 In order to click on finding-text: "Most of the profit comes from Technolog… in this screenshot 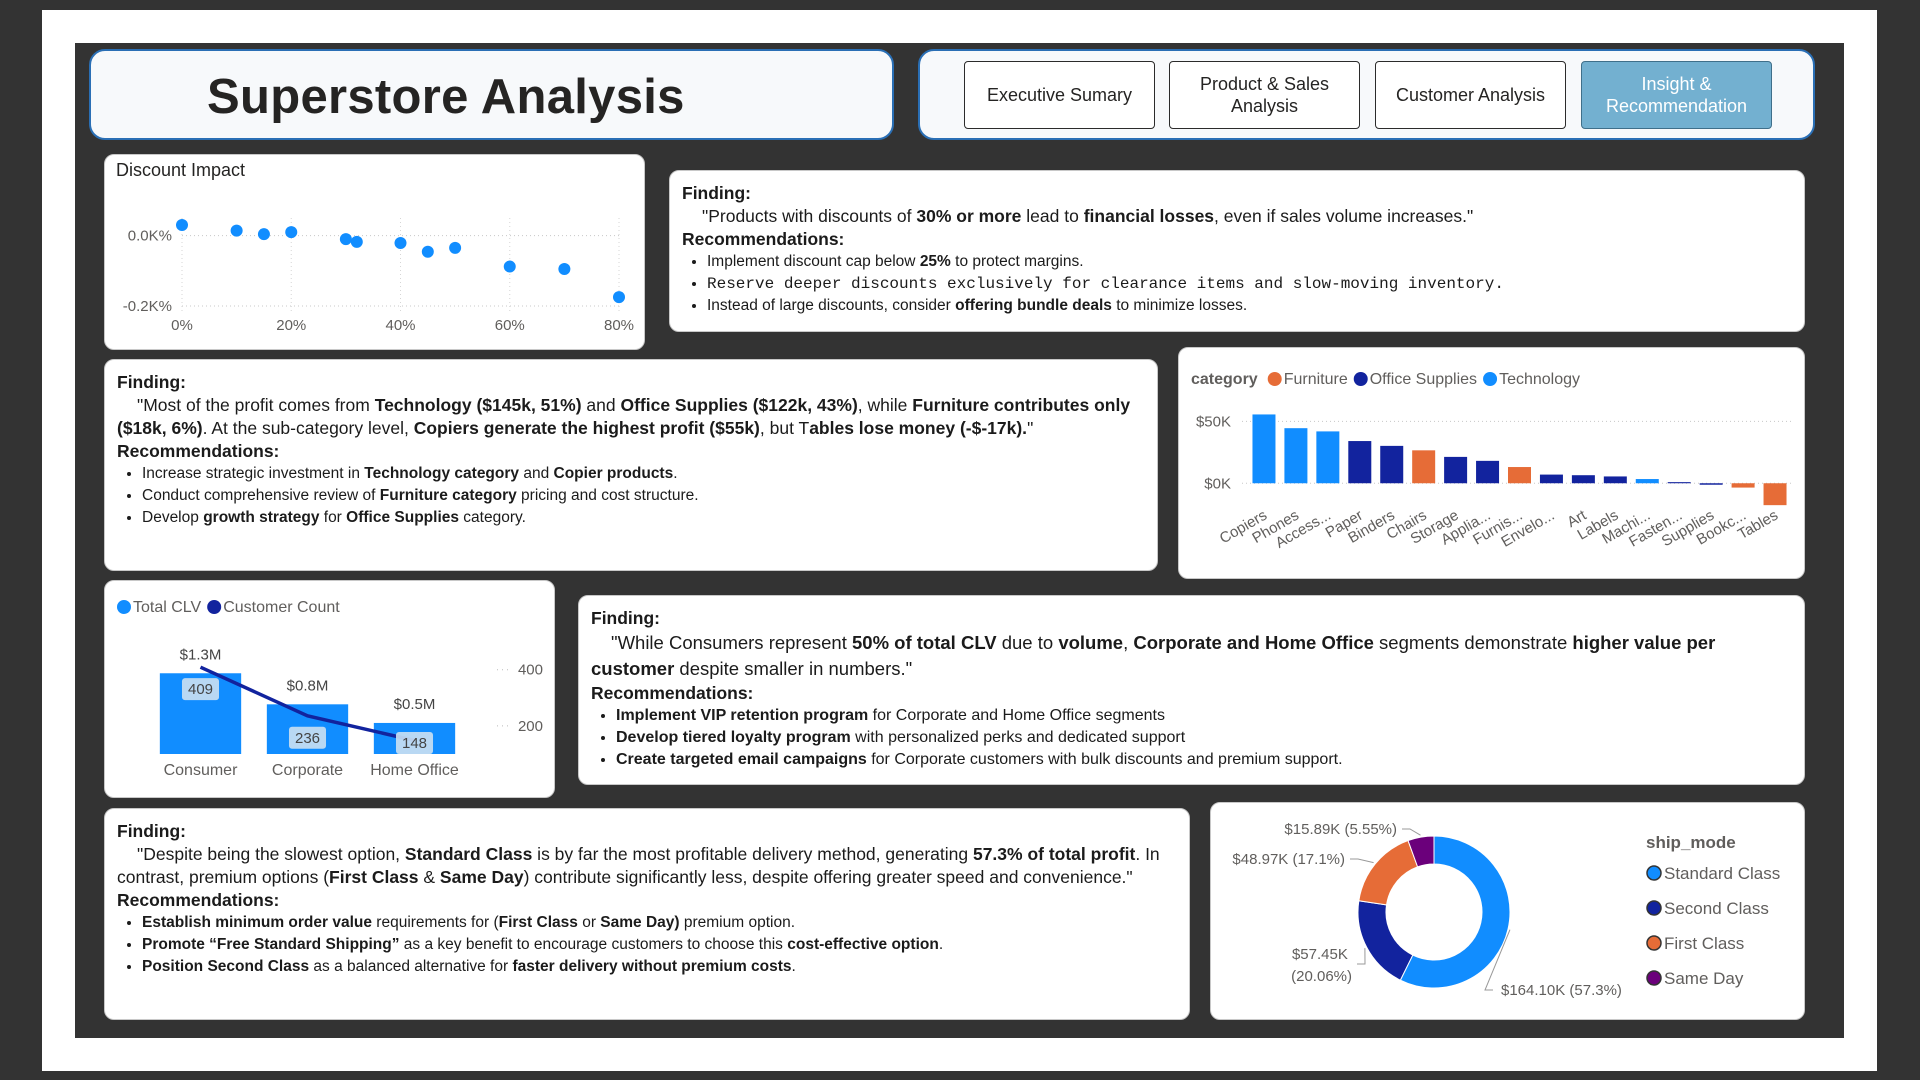, I will do `click(630, 417)`.